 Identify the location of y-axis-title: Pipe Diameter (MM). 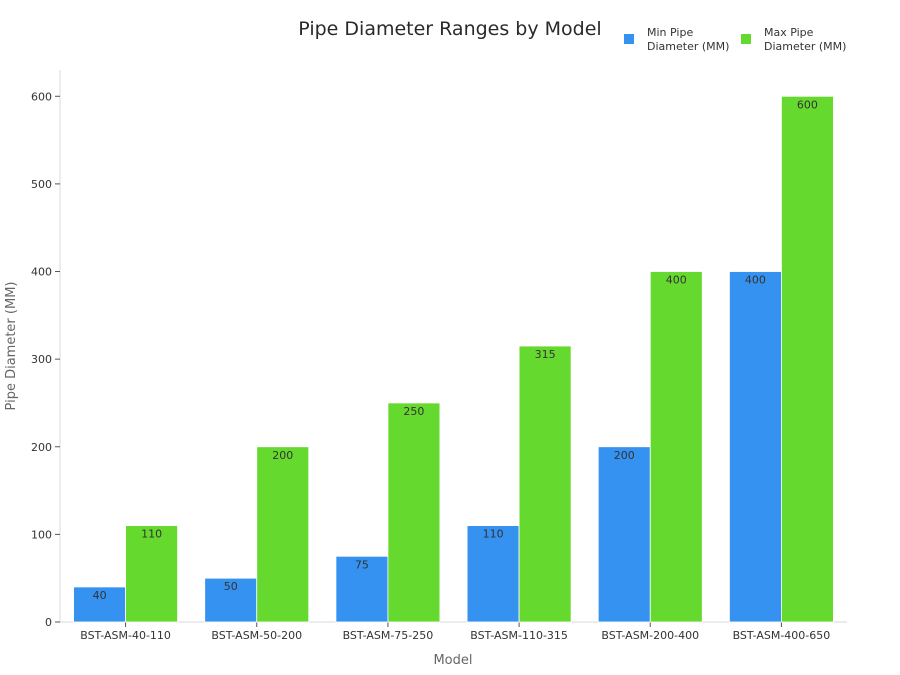
(11, 346).